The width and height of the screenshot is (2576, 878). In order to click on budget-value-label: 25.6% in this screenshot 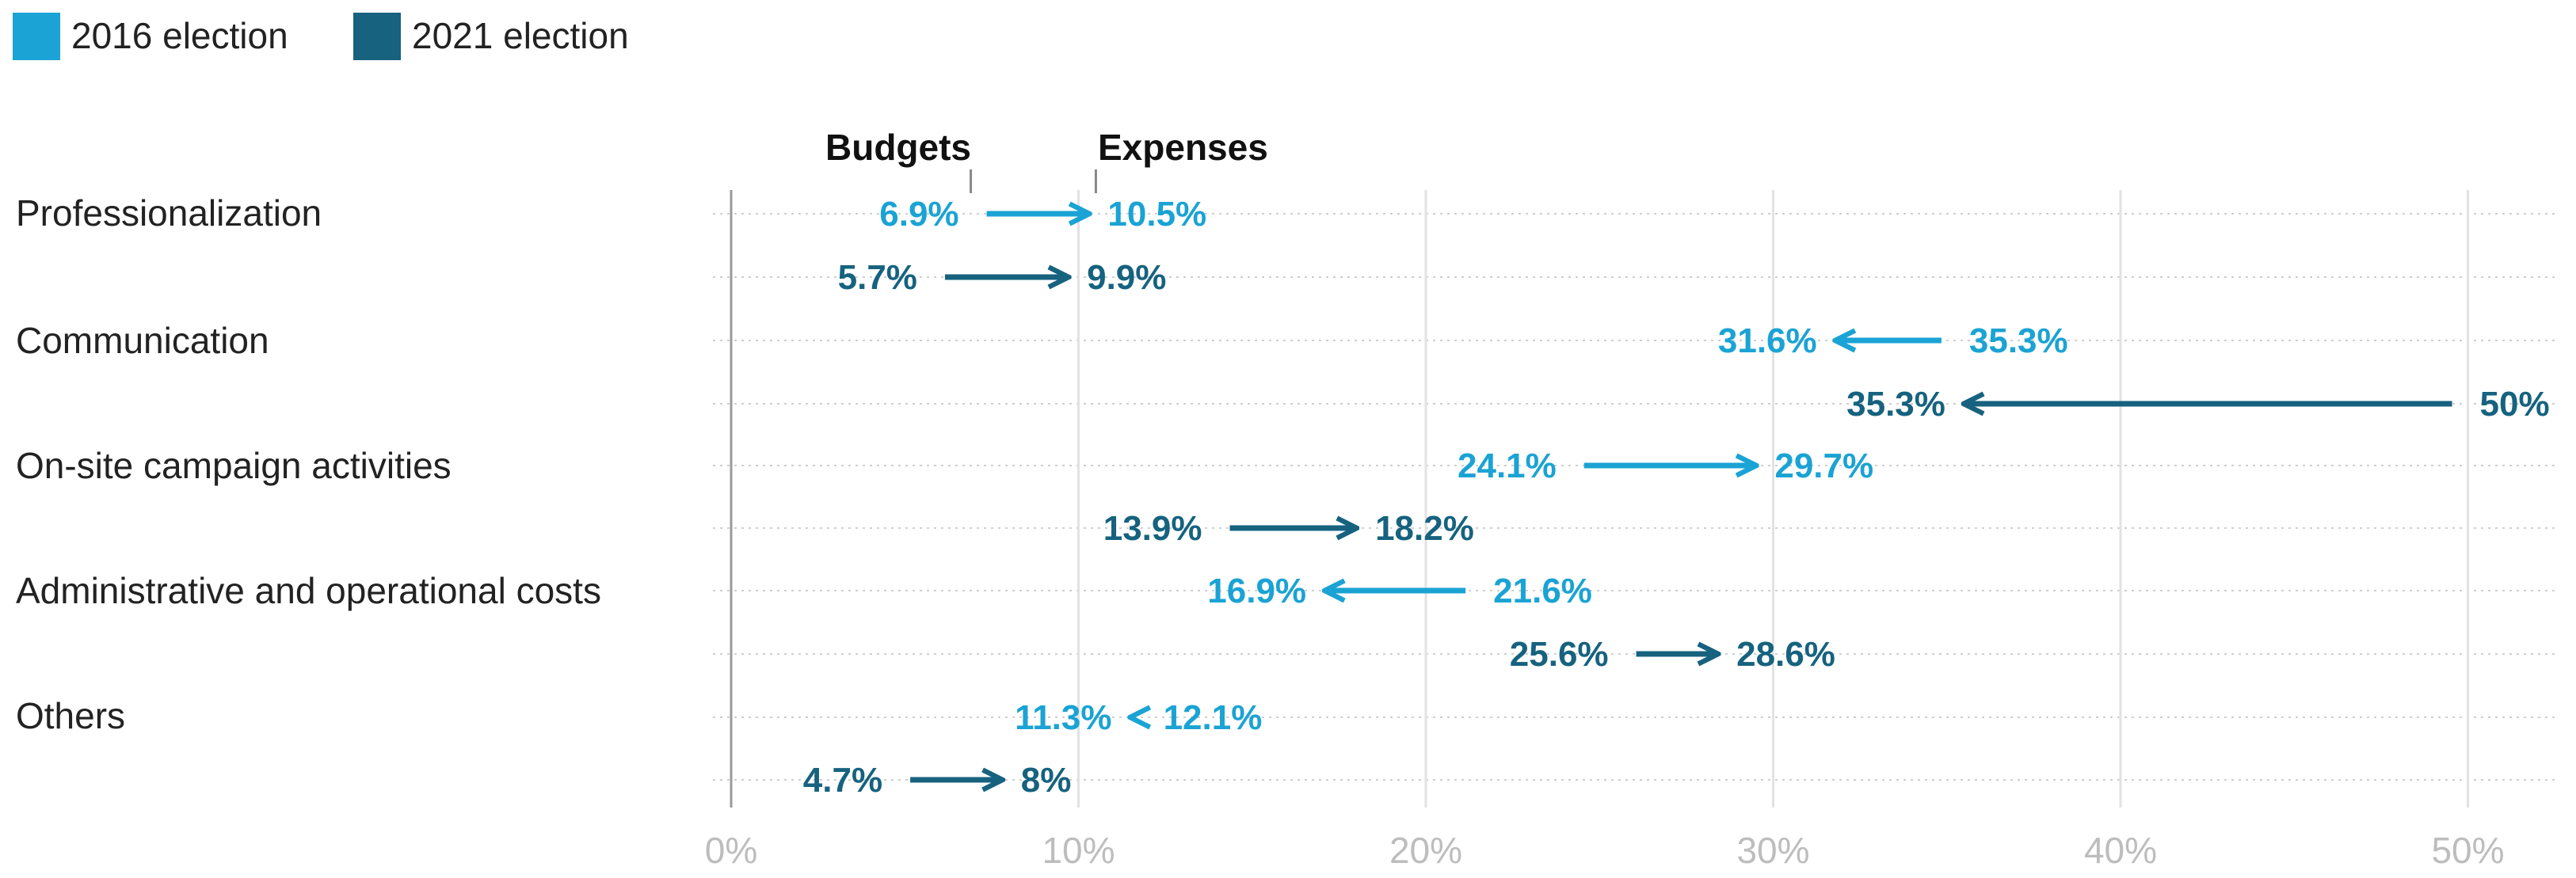, I will do `click(1559, 654)`.